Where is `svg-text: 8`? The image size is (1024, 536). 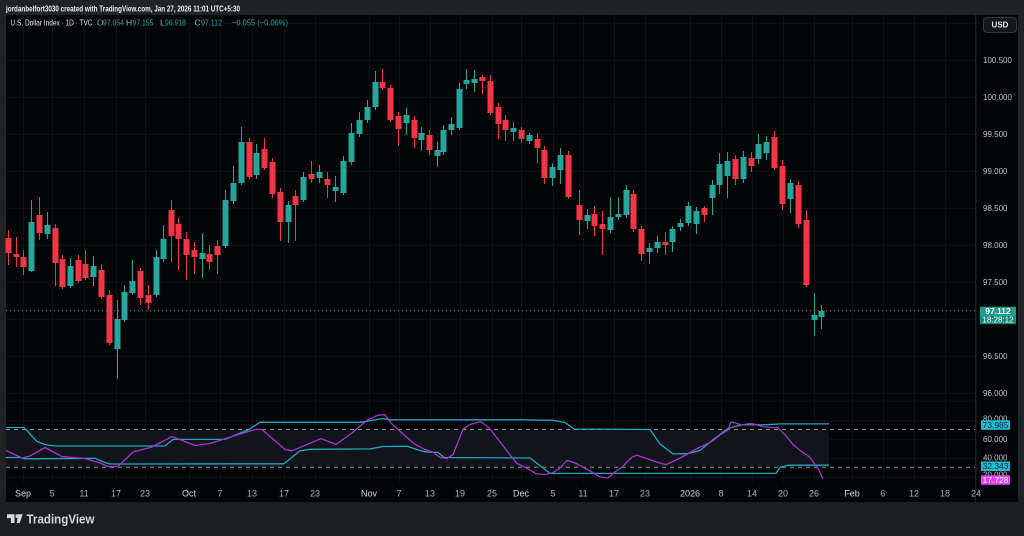
svg-text: 8 is located at coordinates (720, 494).